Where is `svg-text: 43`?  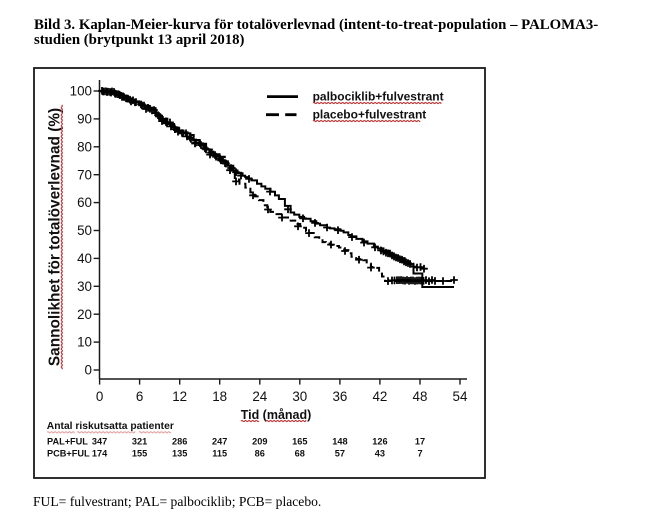 svg-text: 43 is located at coordinates (380, 454).